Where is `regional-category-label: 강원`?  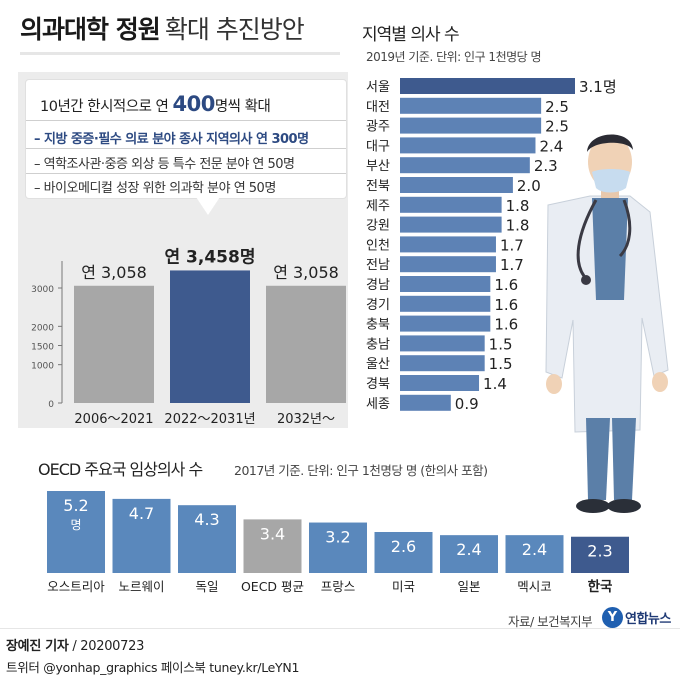 regional-category-label: 강원 is located at coordinates (378, 226).